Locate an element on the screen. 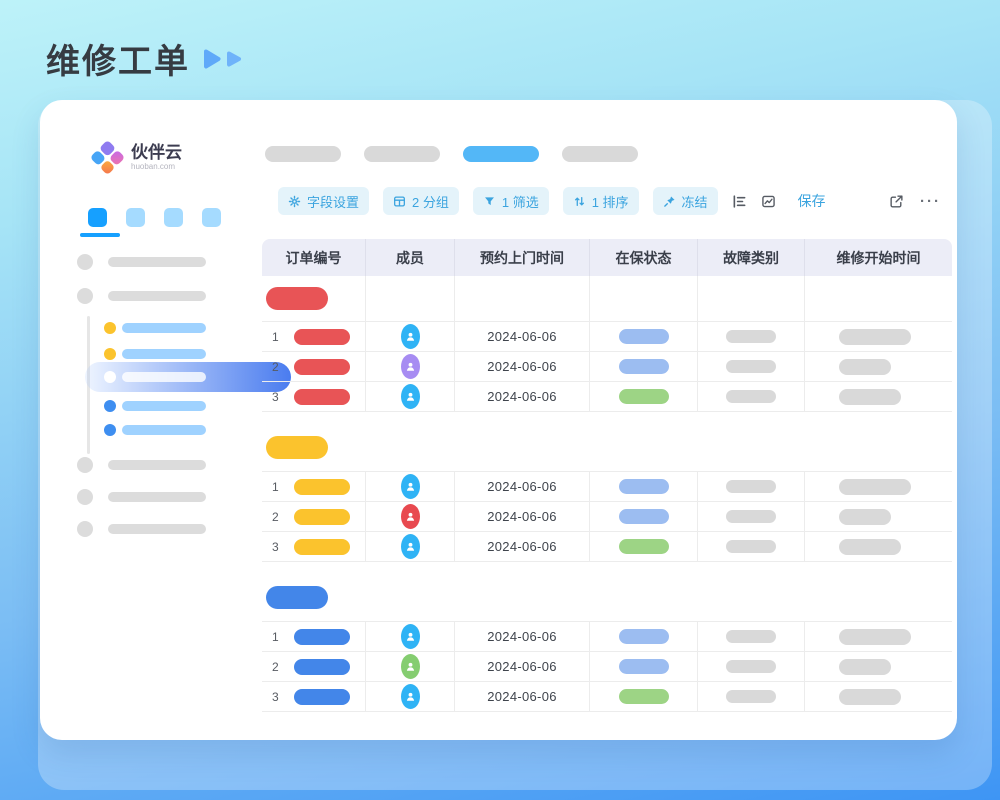 This screenshot has width=1000, height=800. row-height-button is located at coordinates (739, 201).